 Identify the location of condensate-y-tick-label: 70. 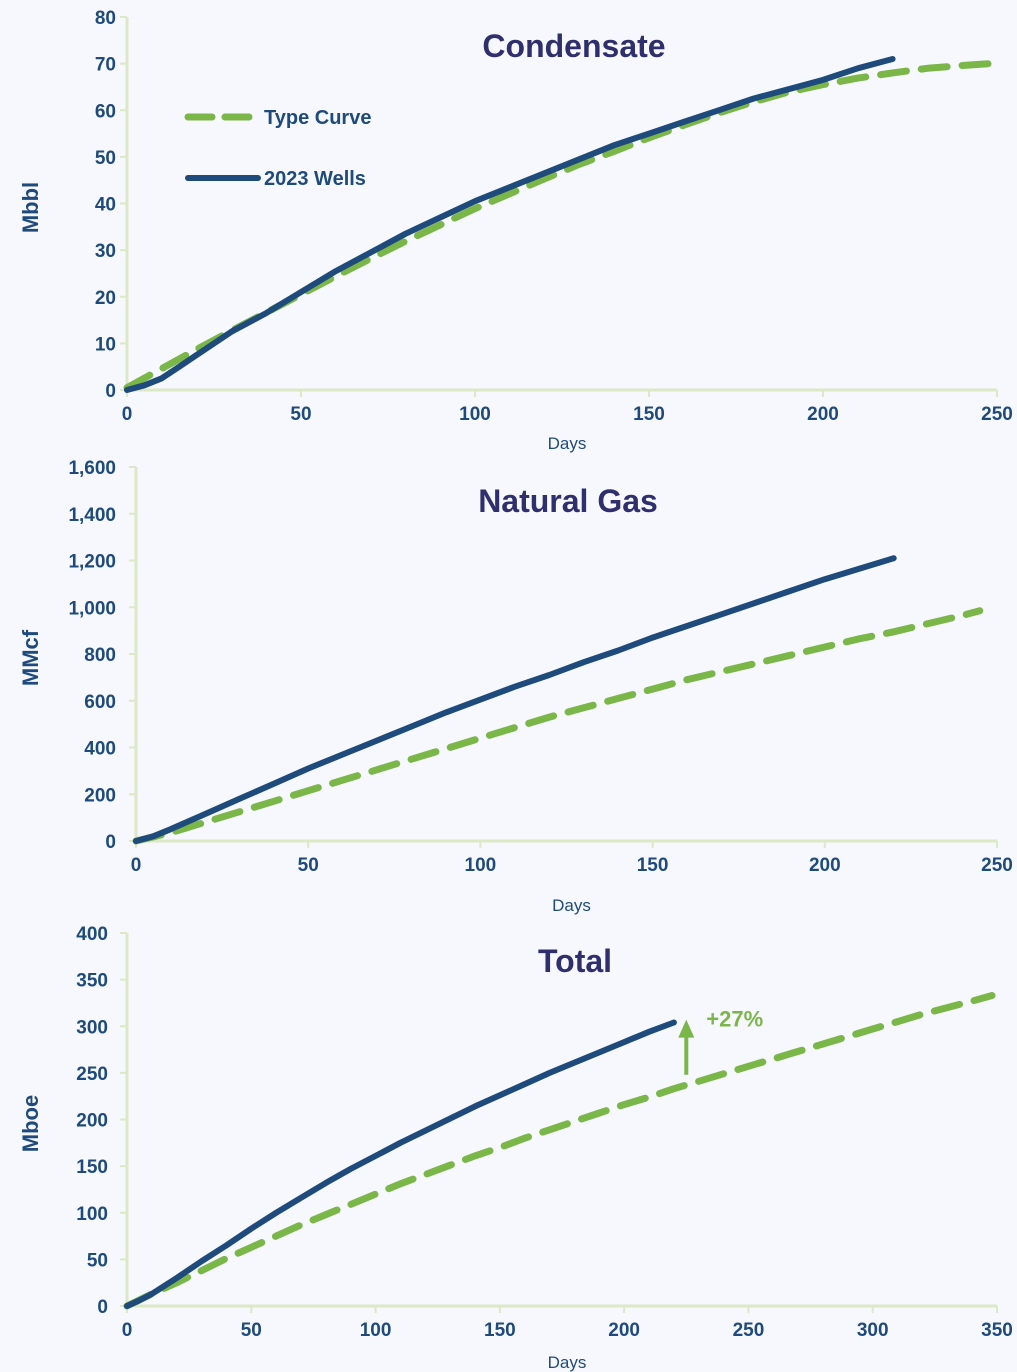
(105, 65).